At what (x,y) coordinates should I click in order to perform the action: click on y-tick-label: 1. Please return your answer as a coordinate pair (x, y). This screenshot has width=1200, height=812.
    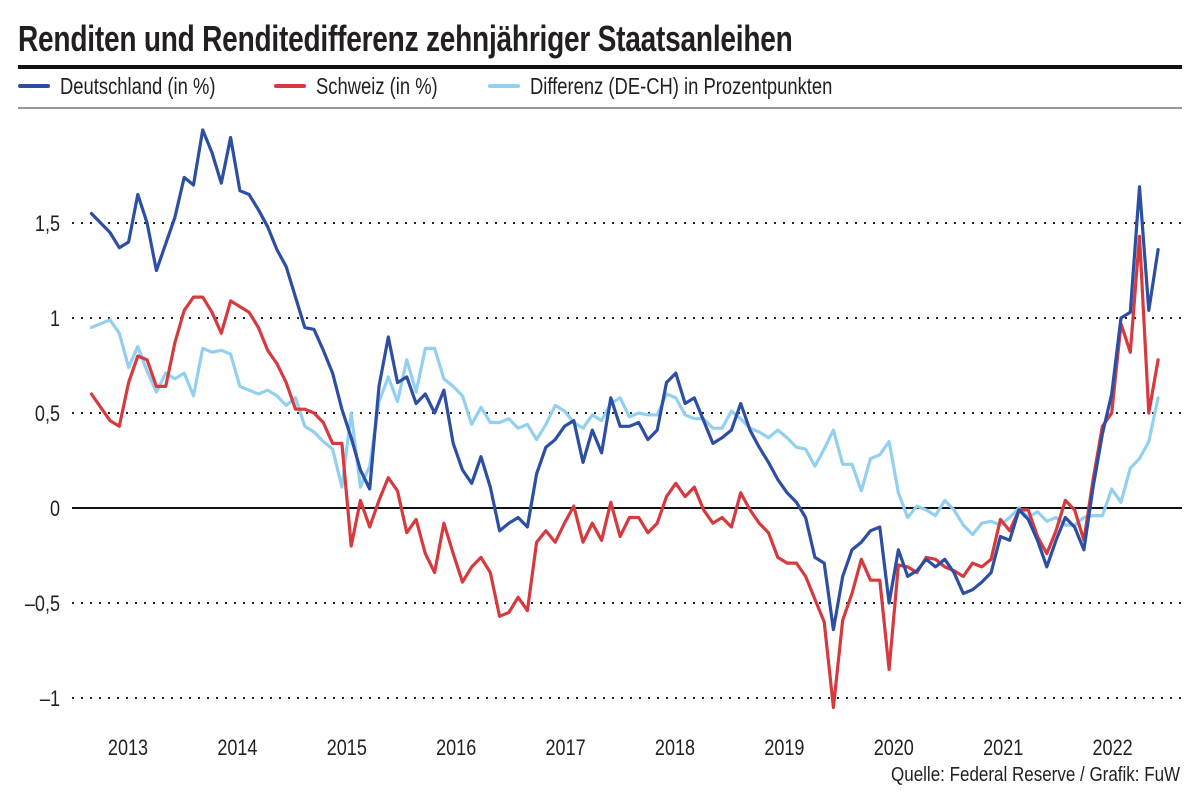
    Looking at the image, I should click on (55, 319).